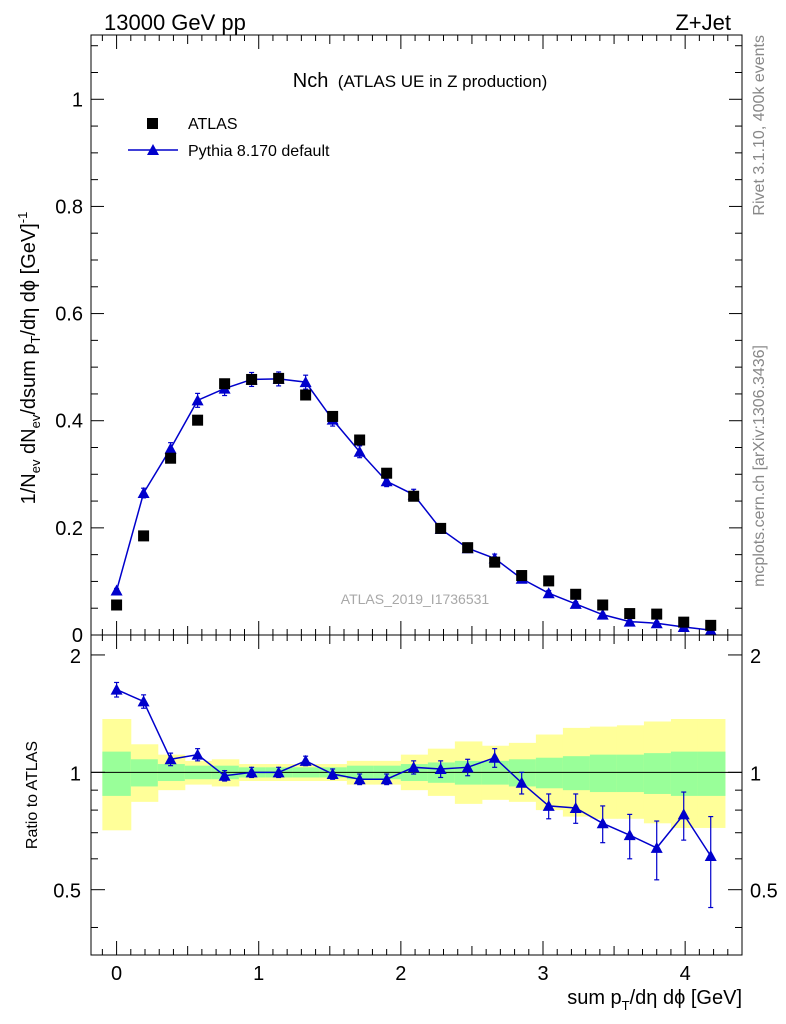 This screenshot has width=786, height=1024. Describe the element at coordinates (685, 974) in the screenshot. I see `x-tick-label: 4` at that location.